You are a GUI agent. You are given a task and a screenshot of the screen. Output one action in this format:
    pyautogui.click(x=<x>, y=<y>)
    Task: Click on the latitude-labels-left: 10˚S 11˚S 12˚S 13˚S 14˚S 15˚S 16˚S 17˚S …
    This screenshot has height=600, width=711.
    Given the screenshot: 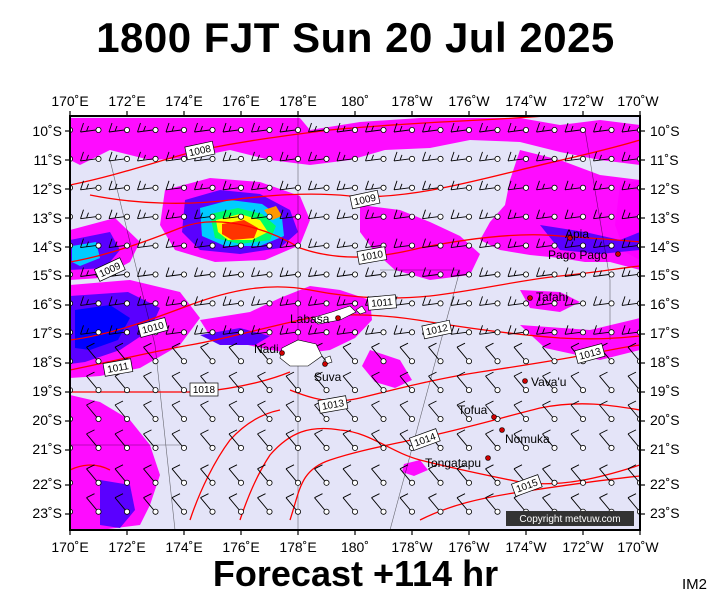 What is the action you would take?
    pyautogui.click(x=47, y=322)
    